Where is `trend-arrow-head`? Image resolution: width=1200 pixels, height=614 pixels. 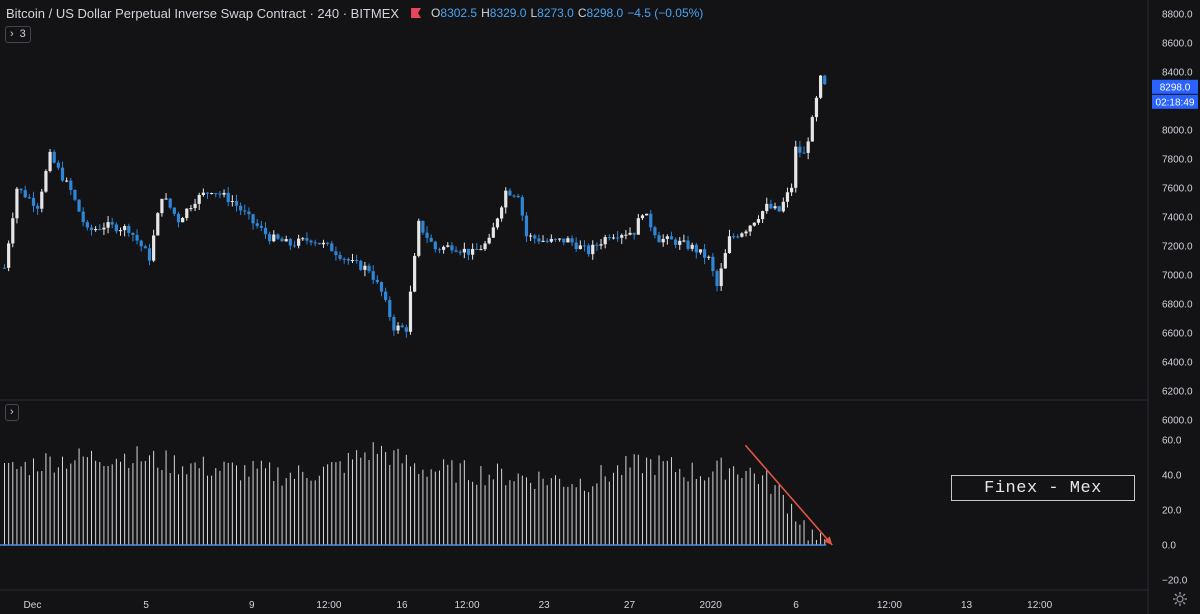
trend-arrow-head is located at coordinates (828, 540).